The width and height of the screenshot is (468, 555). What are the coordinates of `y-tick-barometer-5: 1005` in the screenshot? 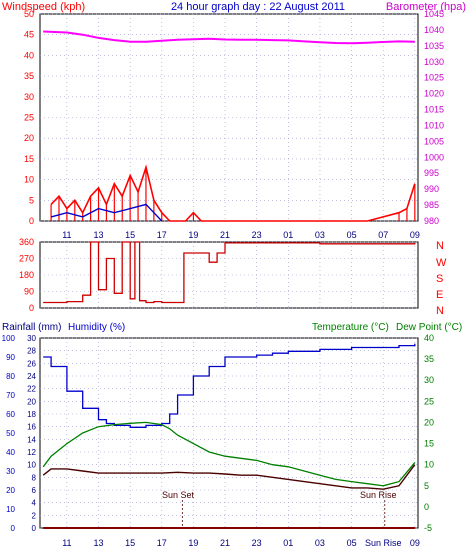 It's located at (434, 141).